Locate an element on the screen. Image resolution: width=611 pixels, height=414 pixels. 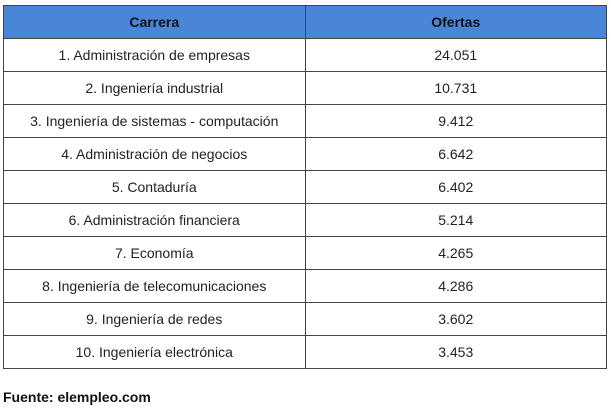
source-note: Fuente: elempleo.com is located at coordinates (77, 397).